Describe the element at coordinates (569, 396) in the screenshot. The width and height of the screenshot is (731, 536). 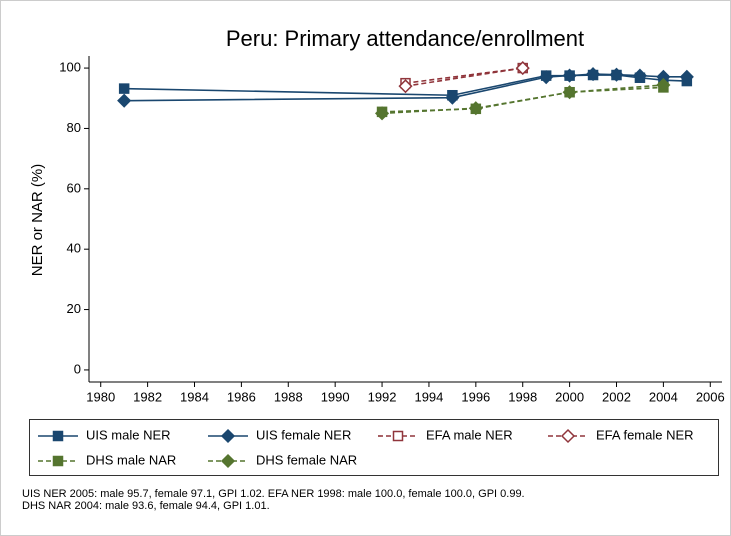
I see `x-tick-label: 2000` at that location.